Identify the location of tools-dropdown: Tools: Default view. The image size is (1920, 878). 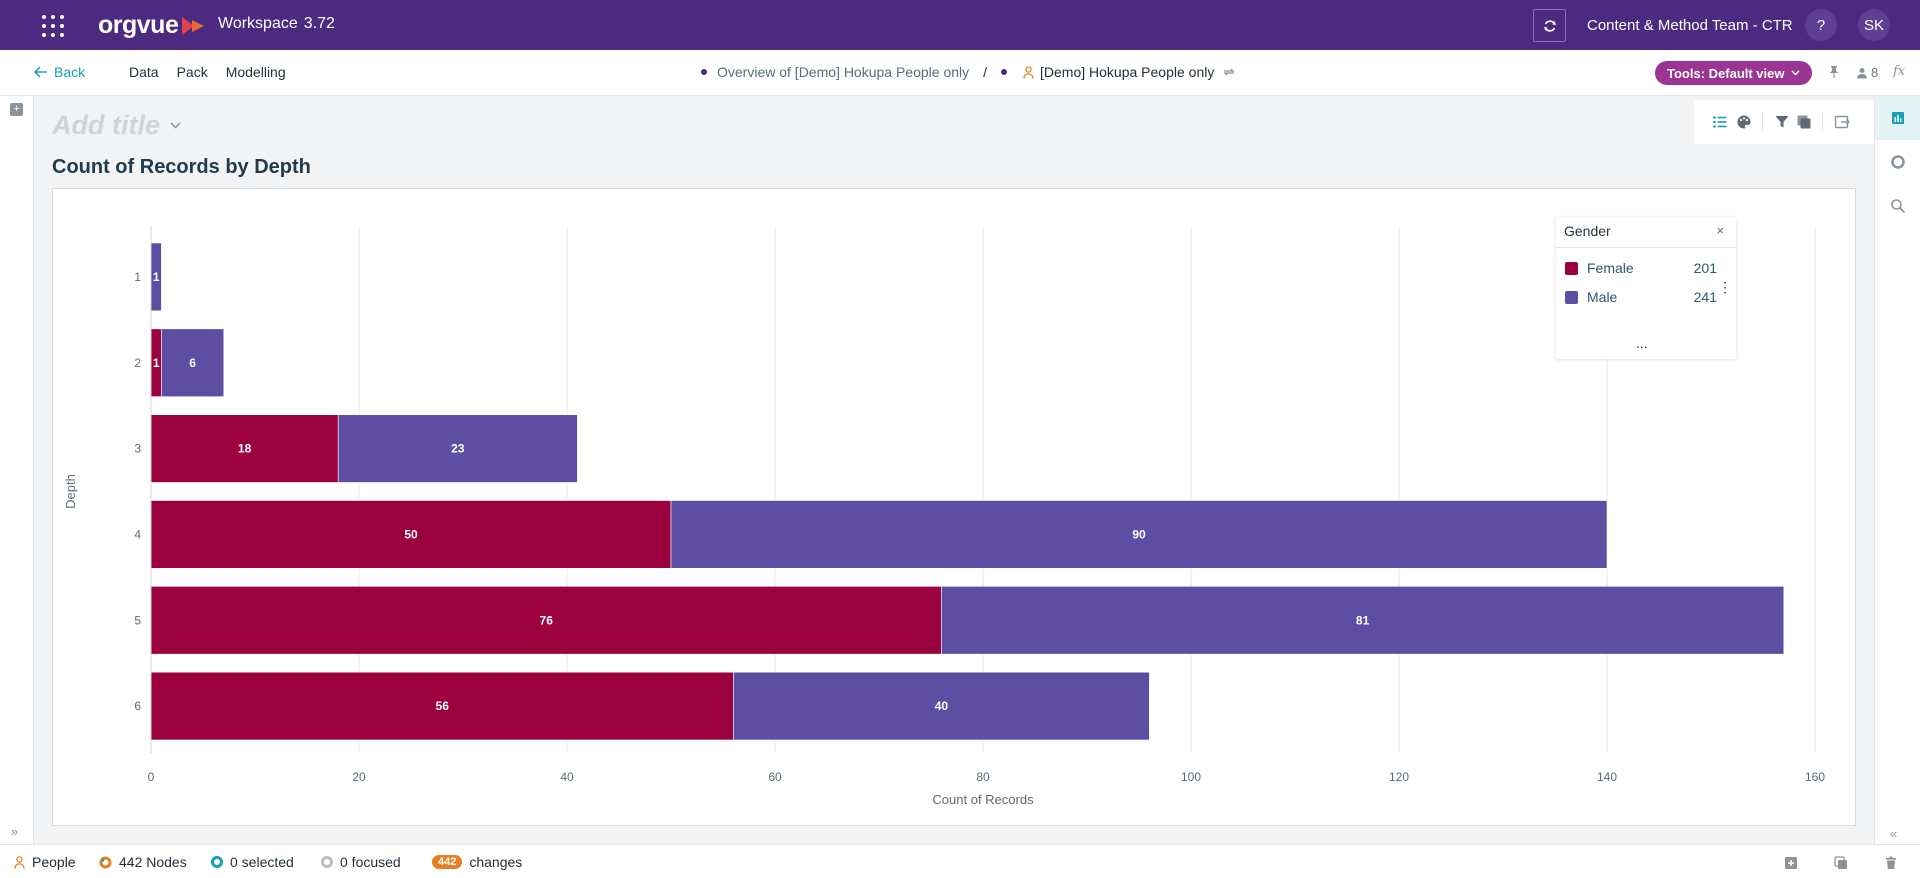
(1733, 73).